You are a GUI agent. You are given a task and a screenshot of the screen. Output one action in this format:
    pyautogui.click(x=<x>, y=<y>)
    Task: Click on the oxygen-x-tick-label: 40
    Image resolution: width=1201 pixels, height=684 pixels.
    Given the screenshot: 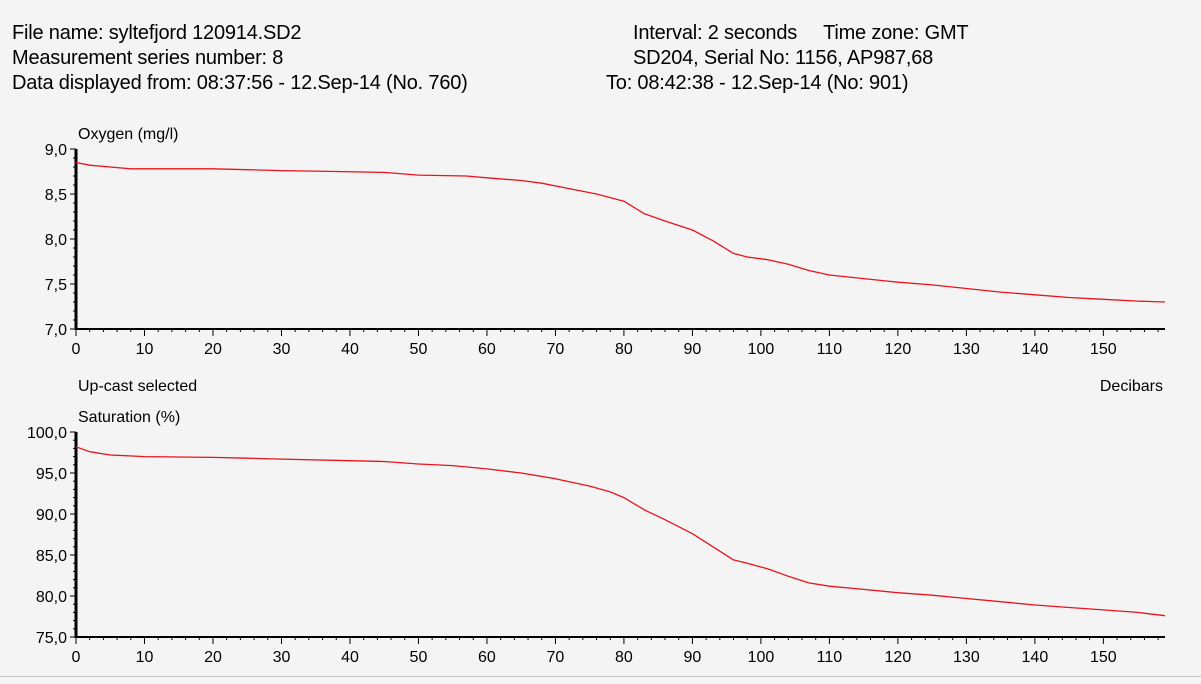 What is the action you would take?
    pyautogui.click(x=350, y=349)
    